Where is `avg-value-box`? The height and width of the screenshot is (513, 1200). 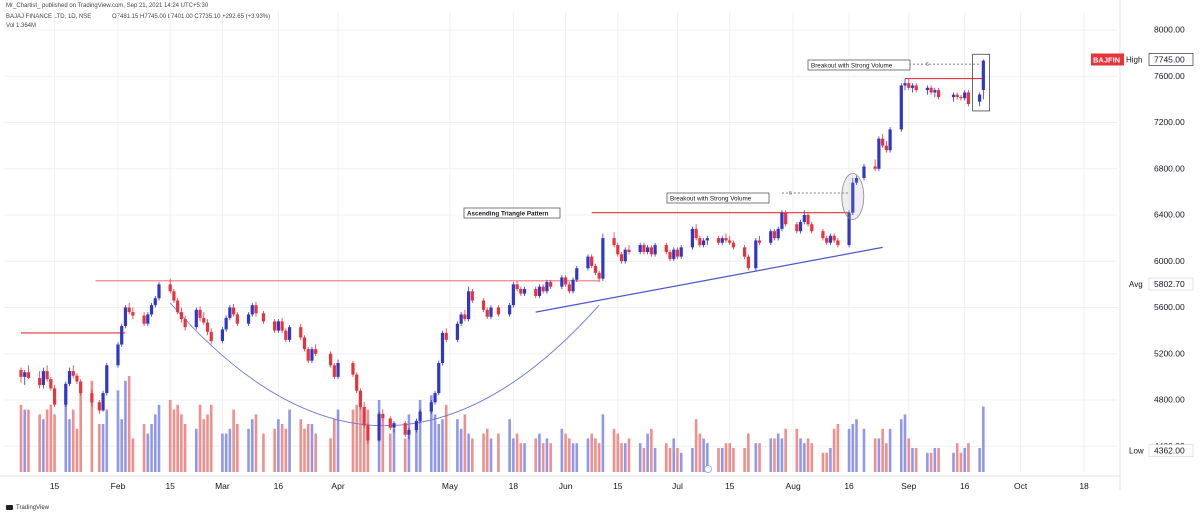
avg-value-box is located at coordinates (1171, 284).